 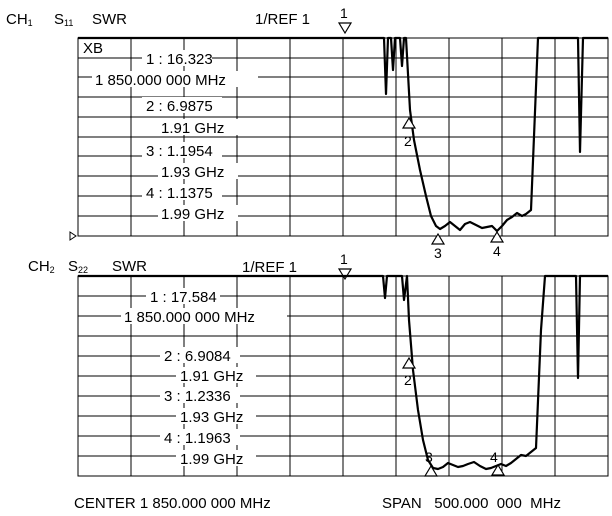 I want to click on ch1-marker3-tag: 3, so click(x=438, y=253).